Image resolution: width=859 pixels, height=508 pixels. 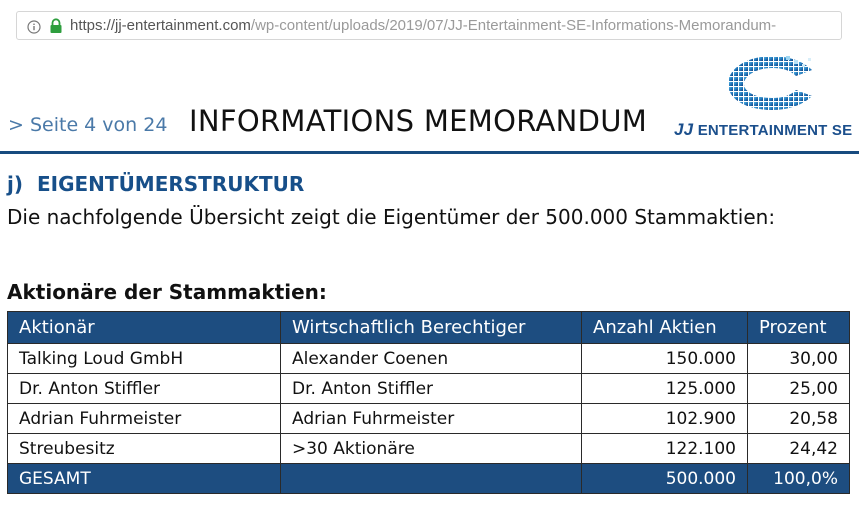 I want to click on table-total-row: GESAMT 500.000 100,0%, so click(x=428, y=478).